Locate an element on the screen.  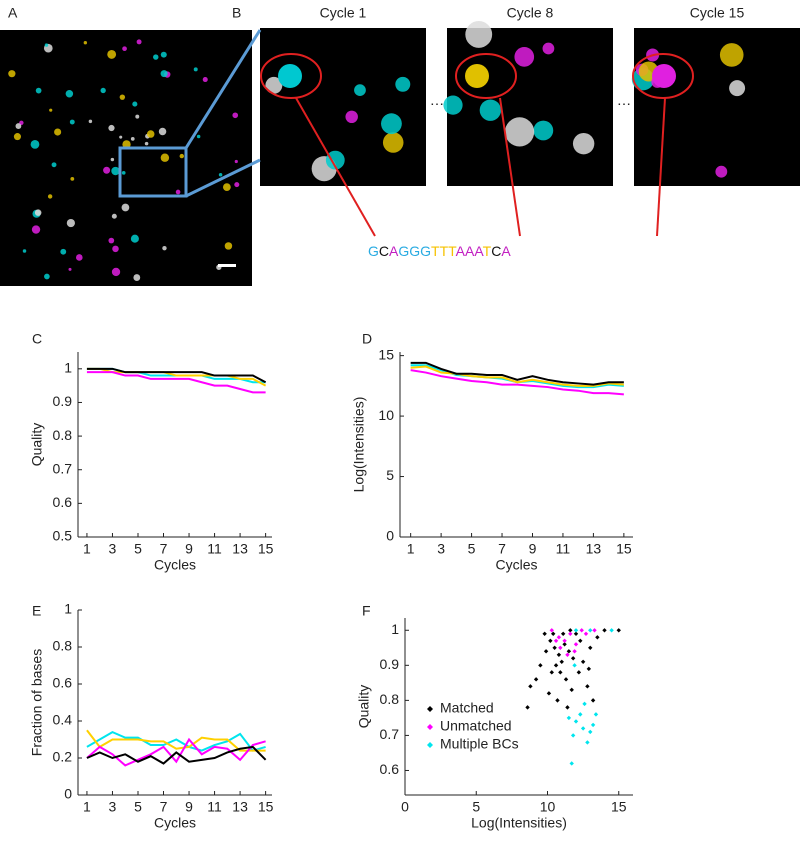
zoom-line is located at coordinates (223, 178).